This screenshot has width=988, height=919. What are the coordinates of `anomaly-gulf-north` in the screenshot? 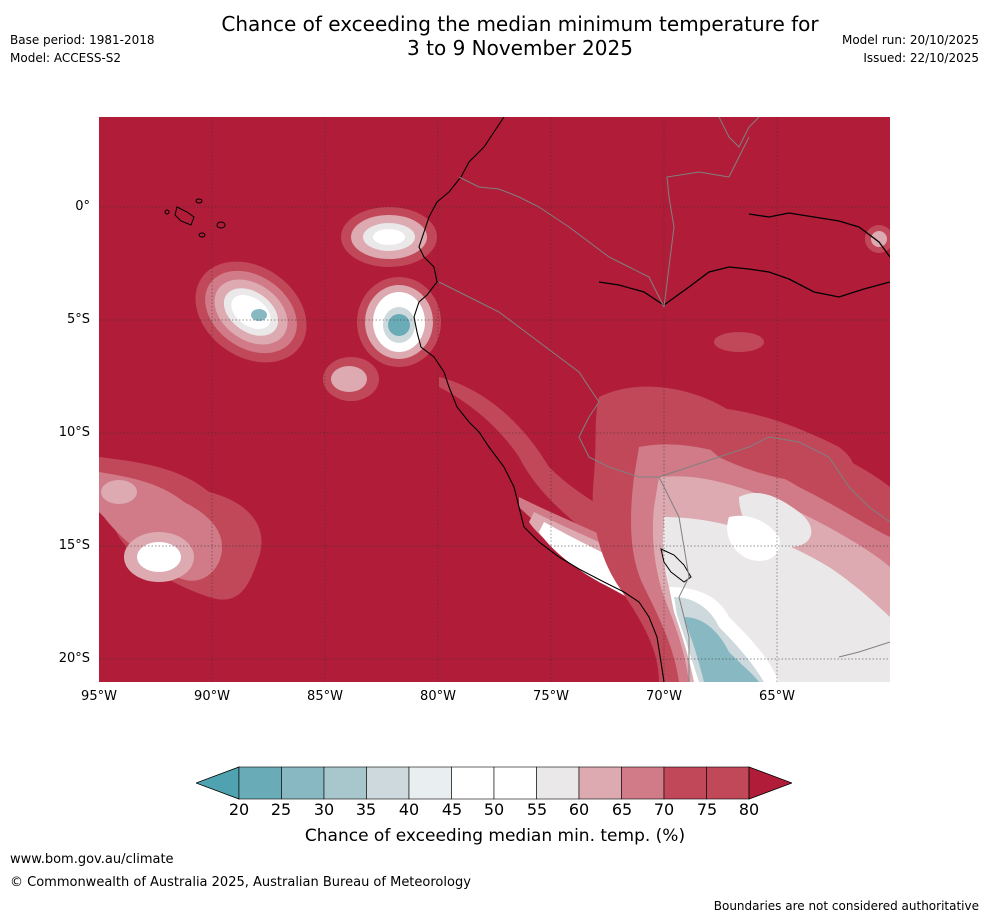 It's located at (389, 237).